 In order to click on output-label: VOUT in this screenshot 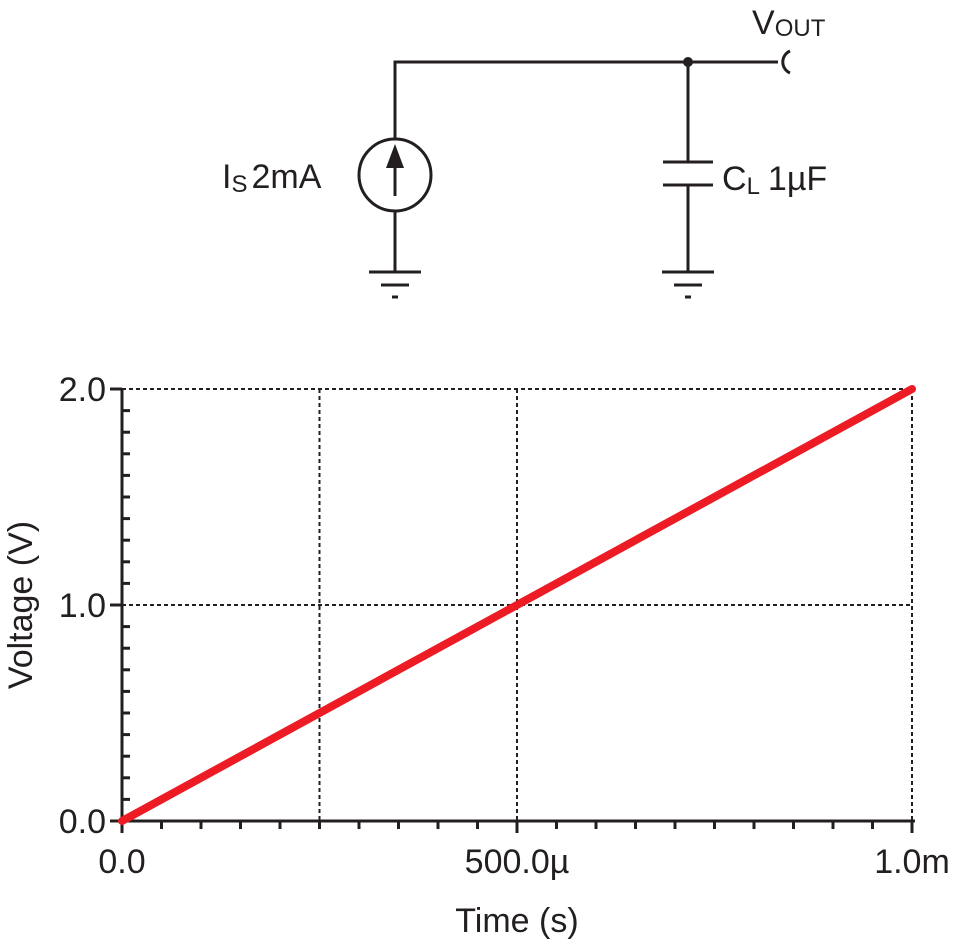, I will do `click(789, 23)`.